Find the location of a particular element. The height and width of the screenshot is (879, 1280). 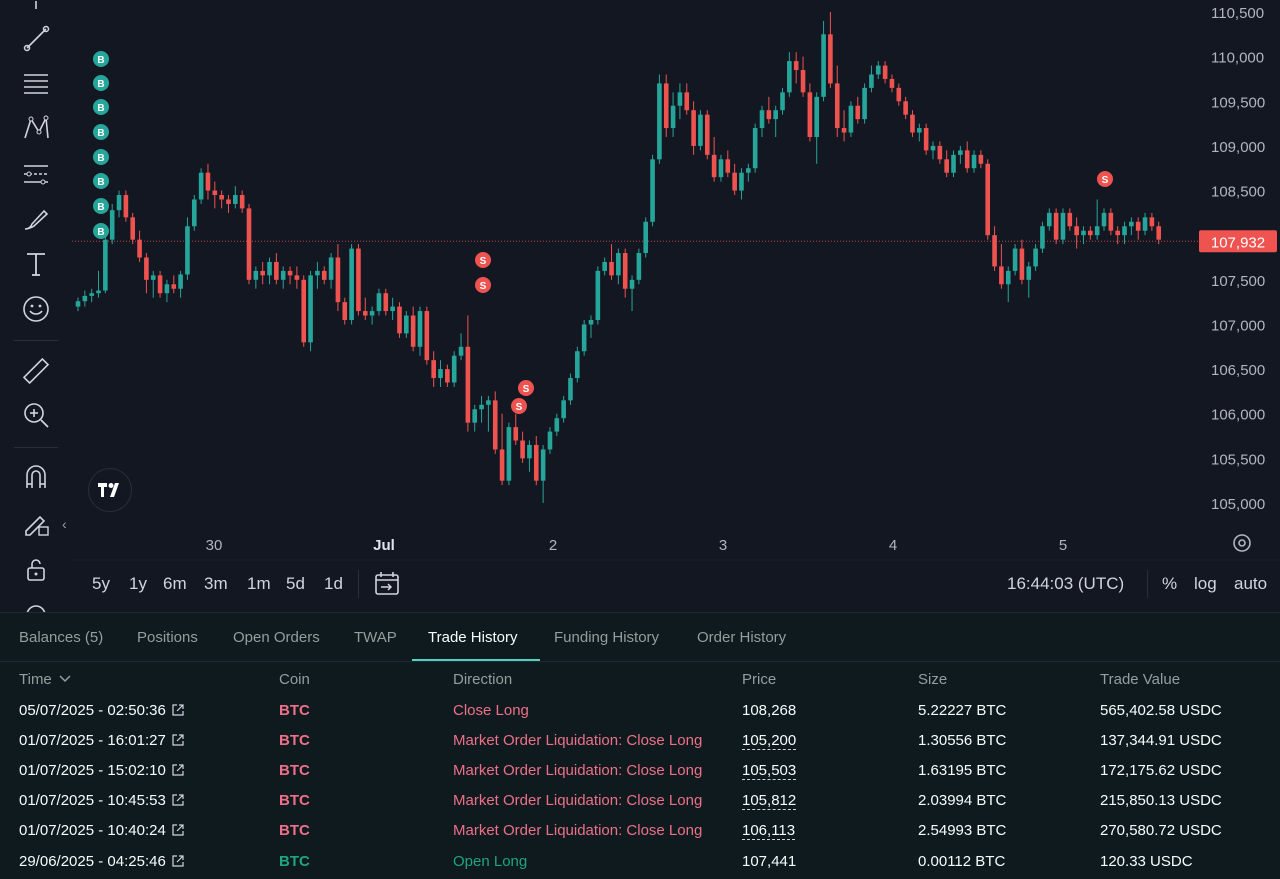

date-range-icon is located at coordinates (387, 586).